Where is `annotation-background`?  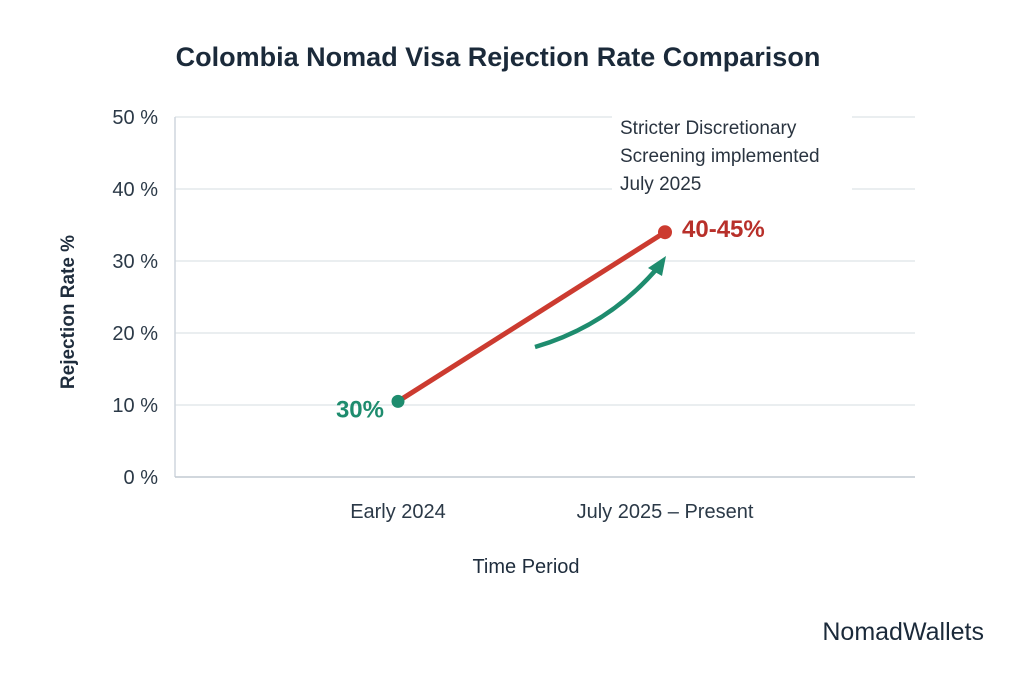 annotation-background is located at coordinates (732, 154).